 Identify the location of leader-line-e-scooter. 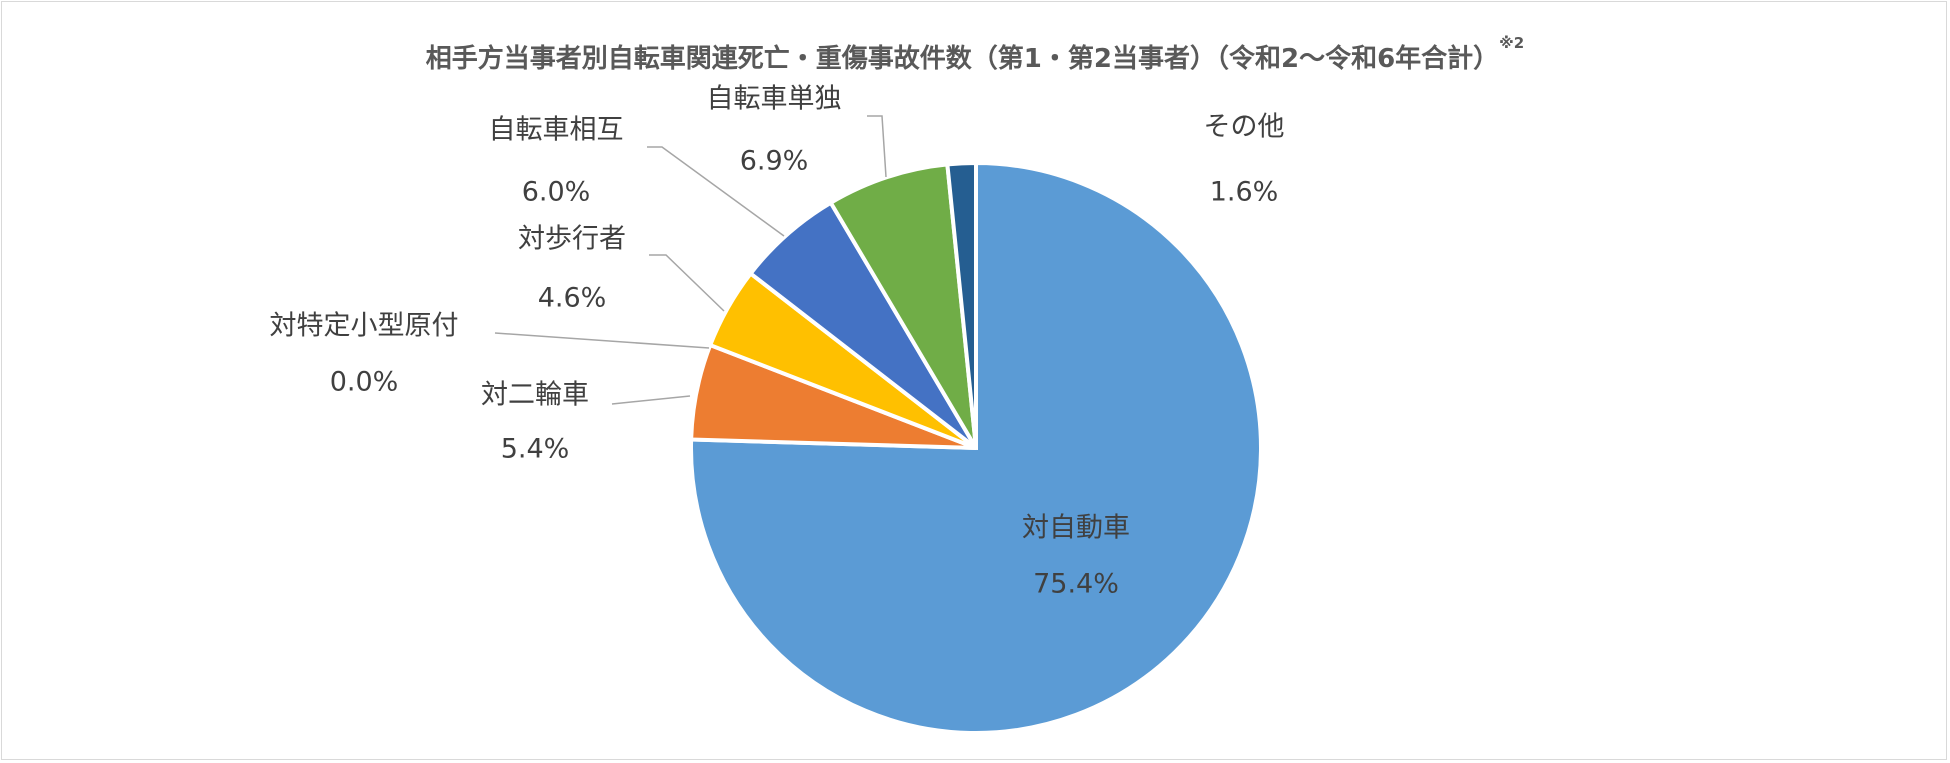
(602, 340).